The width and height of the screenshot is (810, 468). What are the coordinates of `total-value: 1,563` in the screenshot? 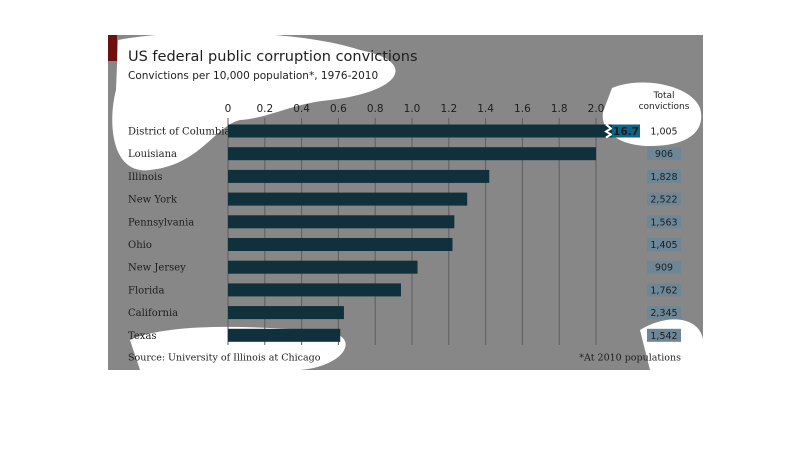 It's located at (663, 222).